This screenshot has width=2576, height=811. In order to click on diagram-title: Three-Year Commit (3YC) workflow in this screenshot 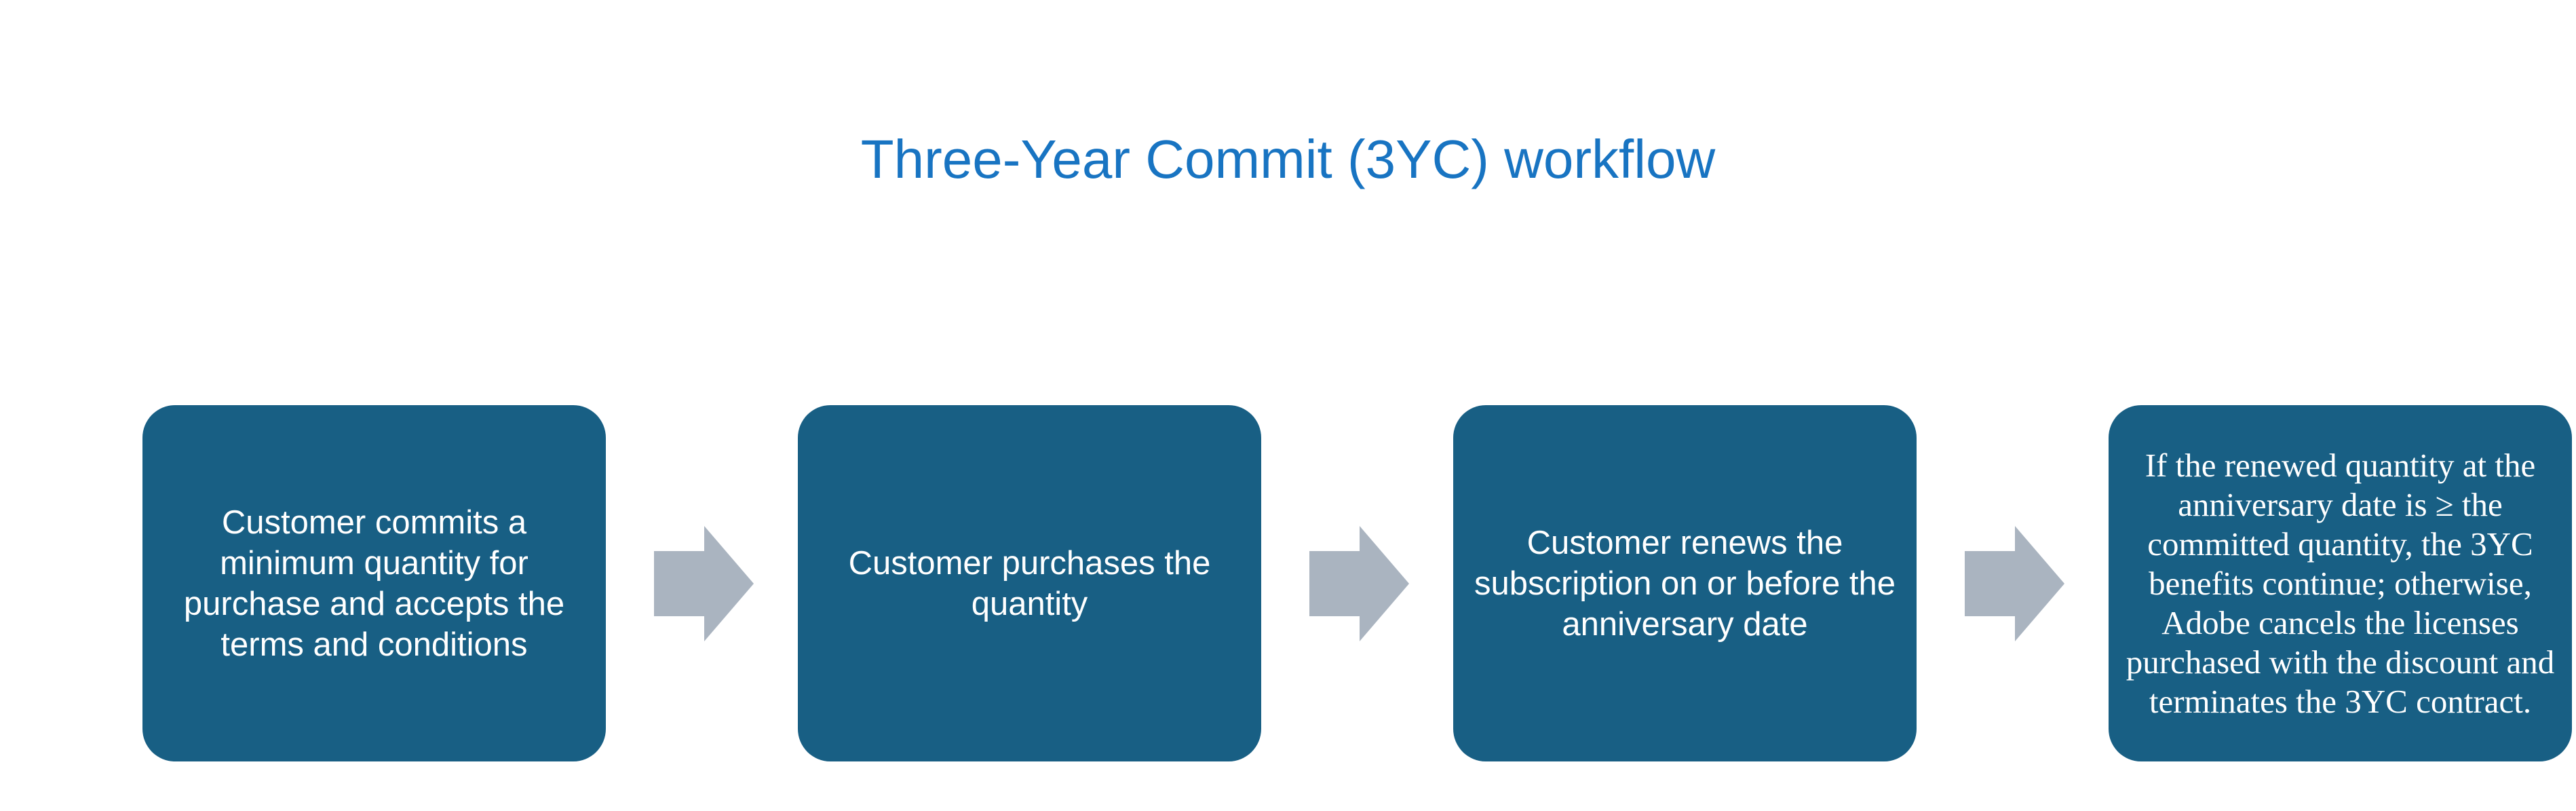, I will do `click(1288, 159)`.